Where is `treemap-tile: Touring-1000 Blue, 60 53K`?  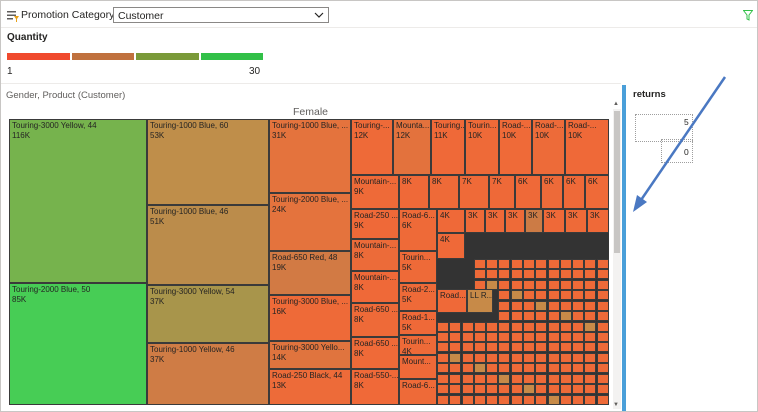
treemap-tile: Touring-1000 Blue, 60 53K is located at coordinates (208, 162).